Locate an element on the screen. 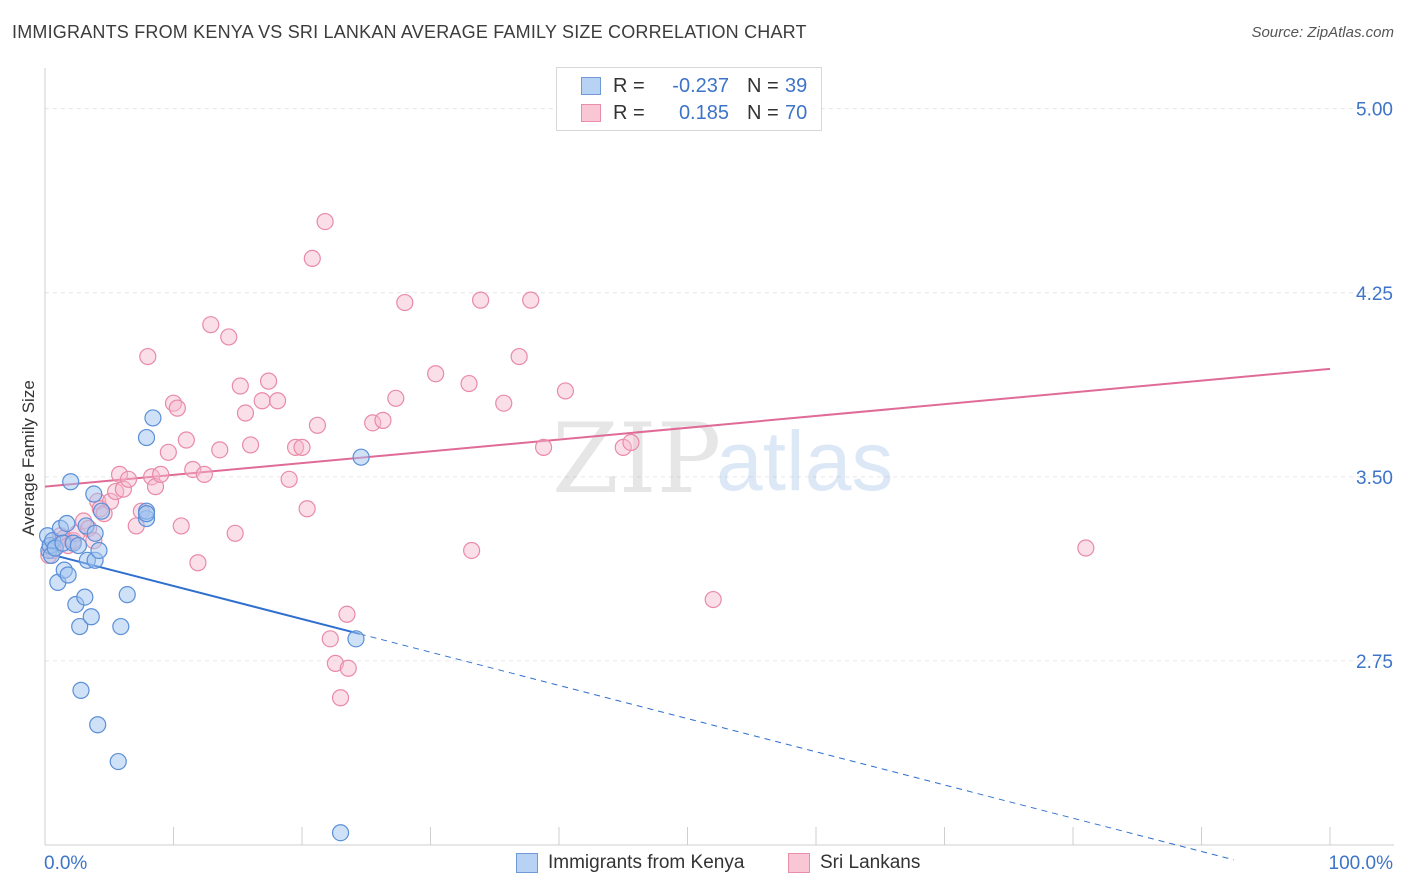 The image size is (1406, 892). legend-row-srilanka: R = 0.185 N = 70 is located at coordinates (694, 113).